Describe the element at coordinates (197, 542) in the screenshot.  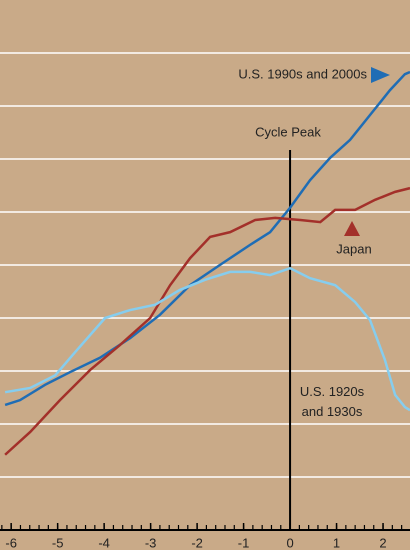
I see `x-tick-label: -2` at that location.